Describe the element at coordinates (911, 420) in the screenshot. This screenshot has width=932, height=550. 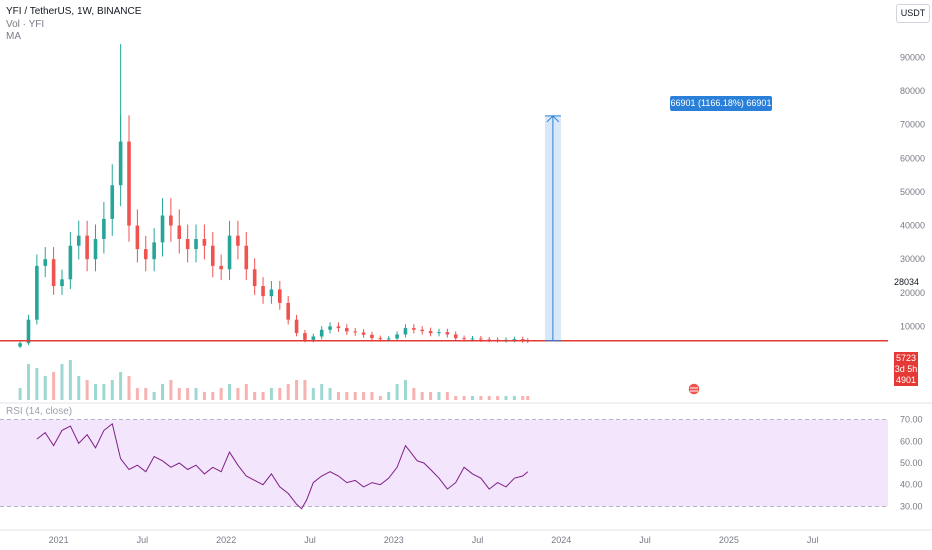
I see `rsi-tick-70: 70.00` at that location.